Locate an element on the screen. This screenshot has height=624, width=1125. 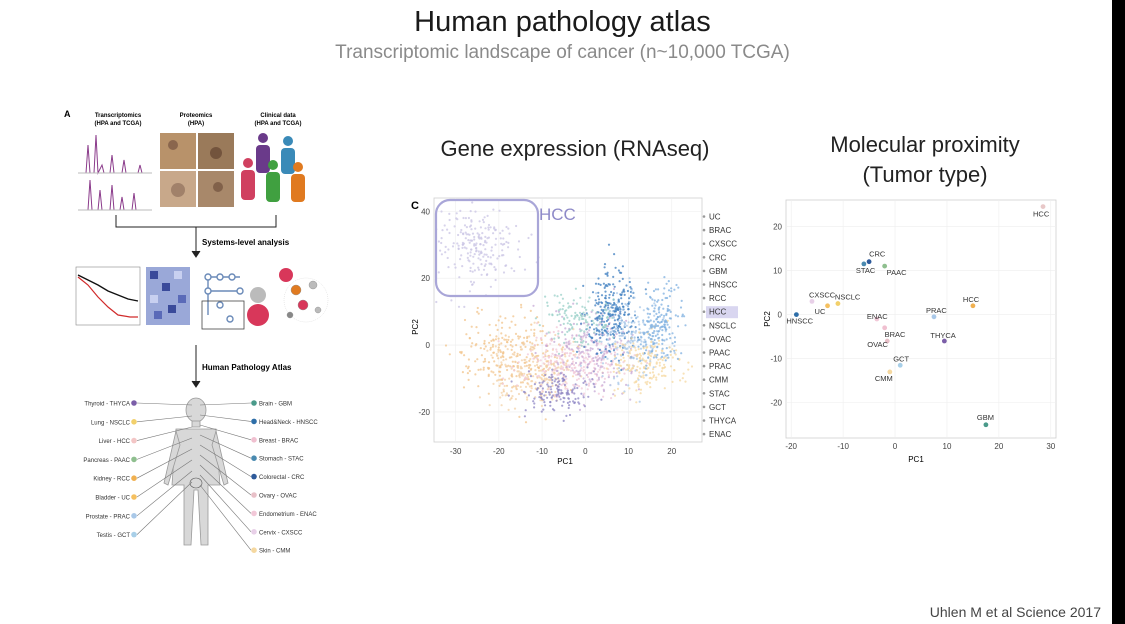
pca-legend-label: HCC is located at coordinates (718, 312).